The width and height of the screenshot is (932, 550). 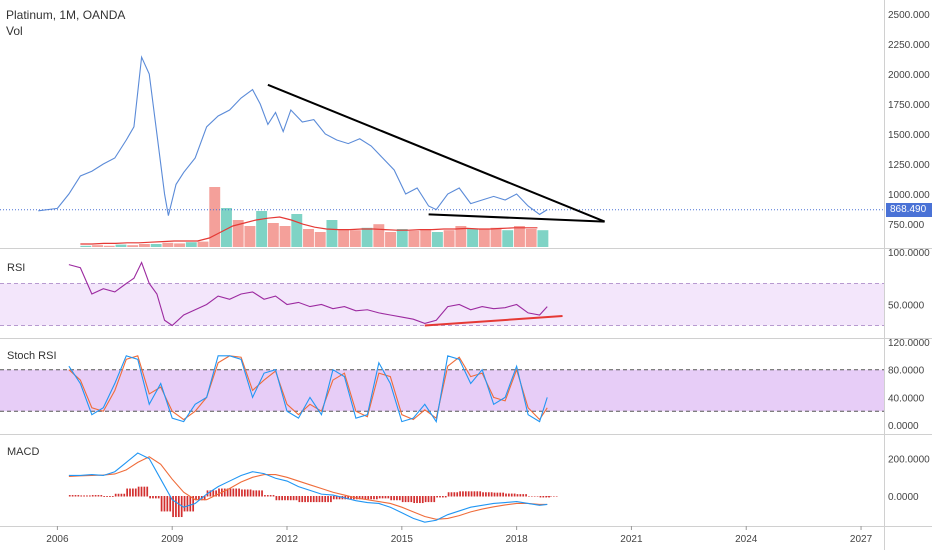 I want to click on stoch-k-line, so click(x=308, y=389).